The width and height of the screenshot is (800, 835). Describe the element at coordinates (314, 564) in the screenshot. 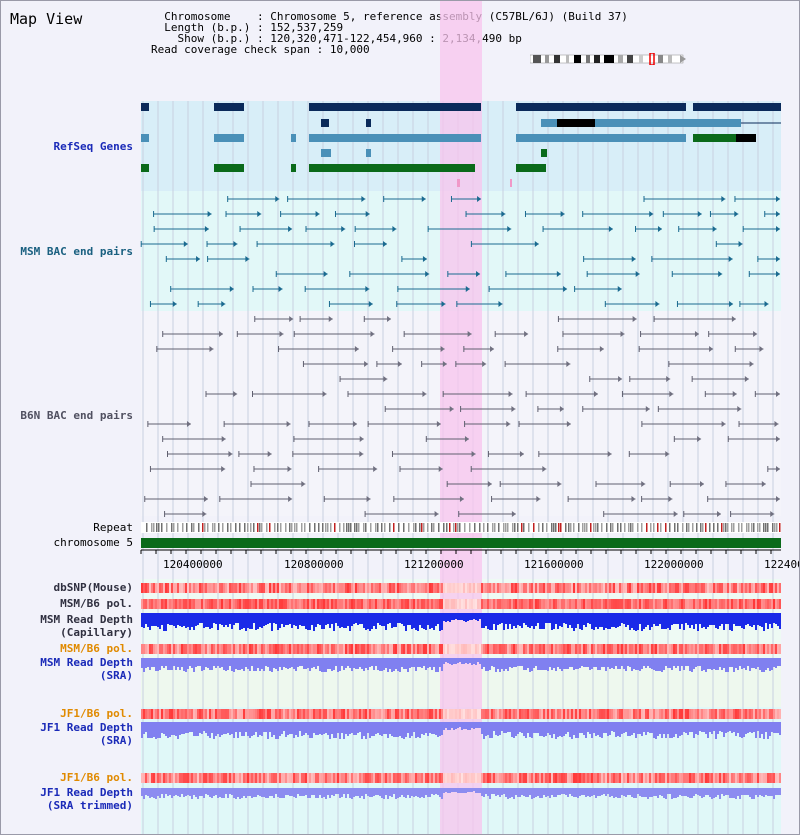

I see `tick-label: 120800000` at that location.